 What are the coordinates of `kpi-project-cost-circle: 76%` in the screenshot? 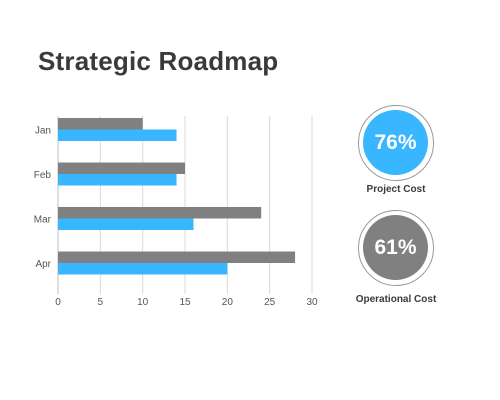 It's located at (395, 142).